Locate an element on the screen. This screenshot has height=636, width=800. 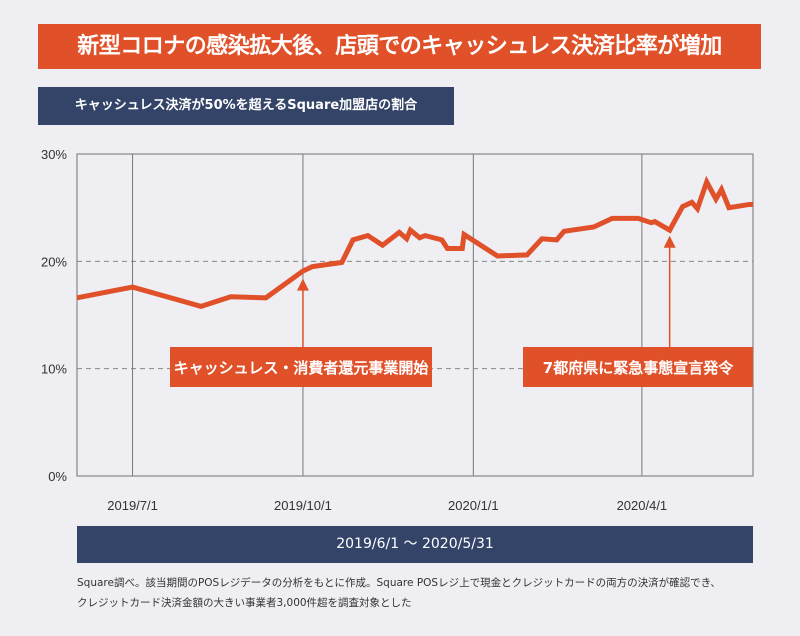
annotation-label: 7都府県に緊急事態宣言発令 is located at coordinates (638, 368).